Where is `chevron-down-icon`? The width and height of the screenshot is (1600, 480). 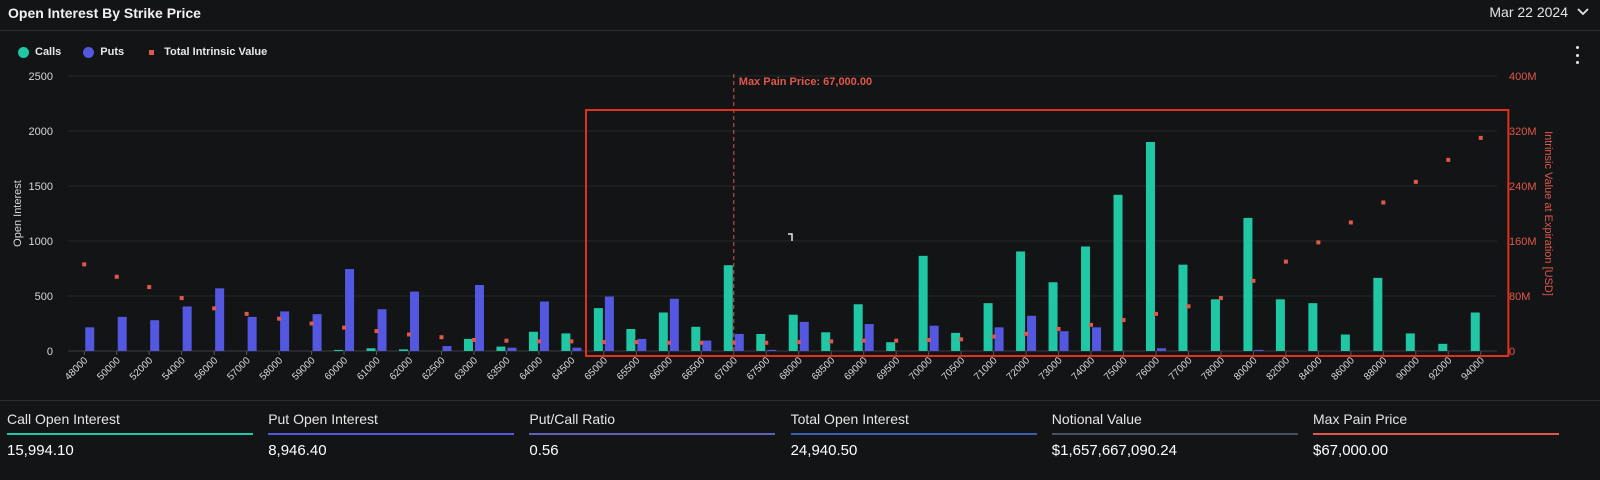 chevron-down-icon is located at coordinates (1583, 12).